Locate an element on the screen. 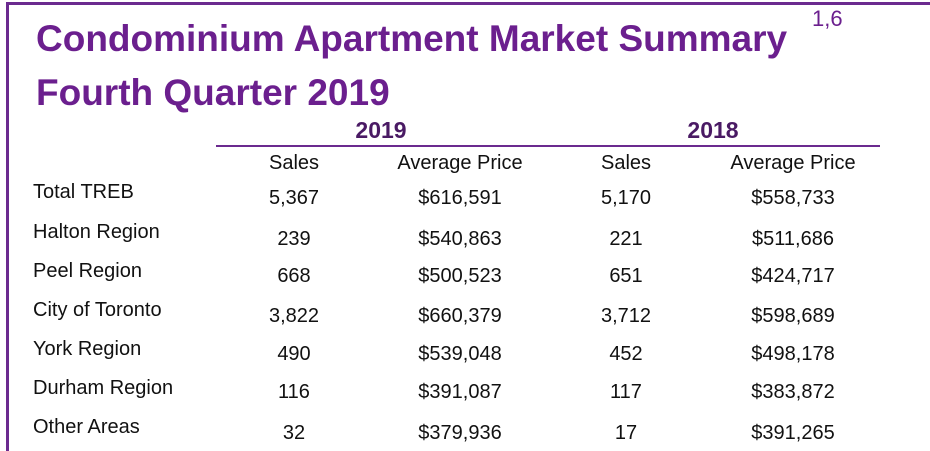  row-label: Total TREB is located at coordinates (83, 192).